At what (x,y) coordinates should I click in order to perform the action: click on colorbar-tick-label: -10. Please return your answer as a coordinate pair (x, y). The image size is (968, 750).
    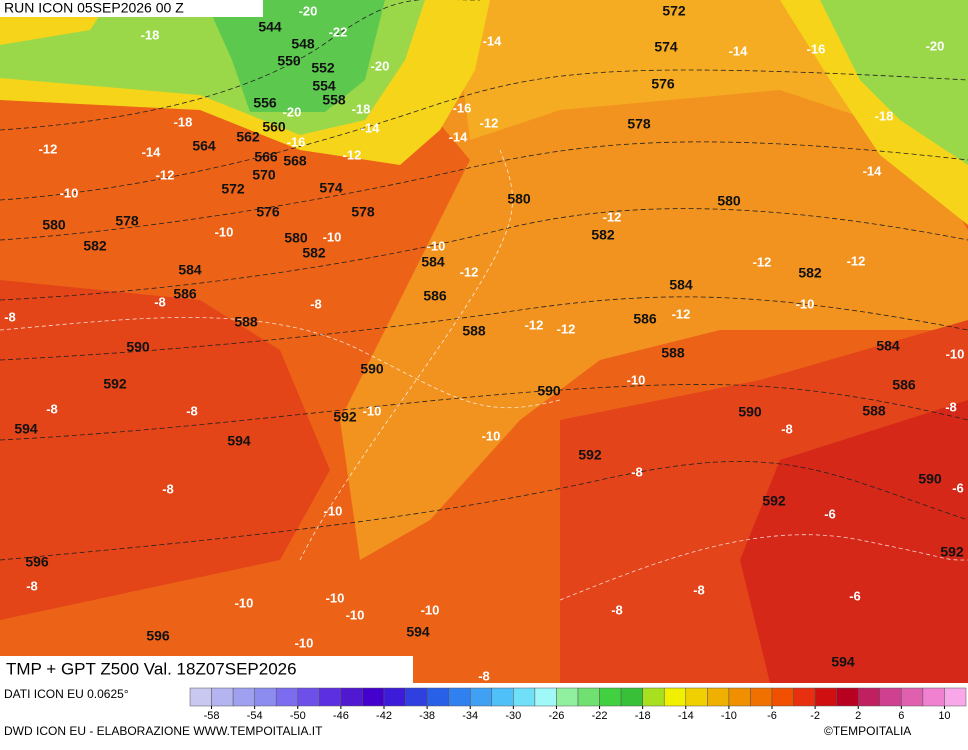
    Looking at the image, I should click on (729, 716).